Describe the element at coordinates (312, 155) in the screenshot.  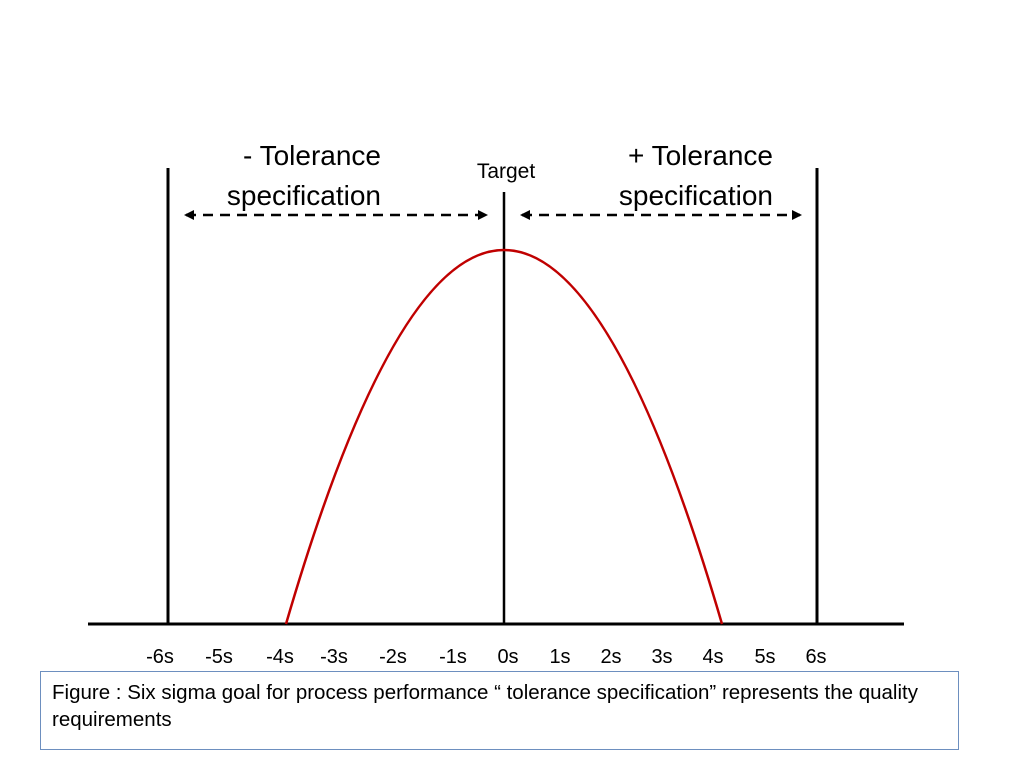
I see `minus-tolerance-label-line1: - Tolerance` at that location.